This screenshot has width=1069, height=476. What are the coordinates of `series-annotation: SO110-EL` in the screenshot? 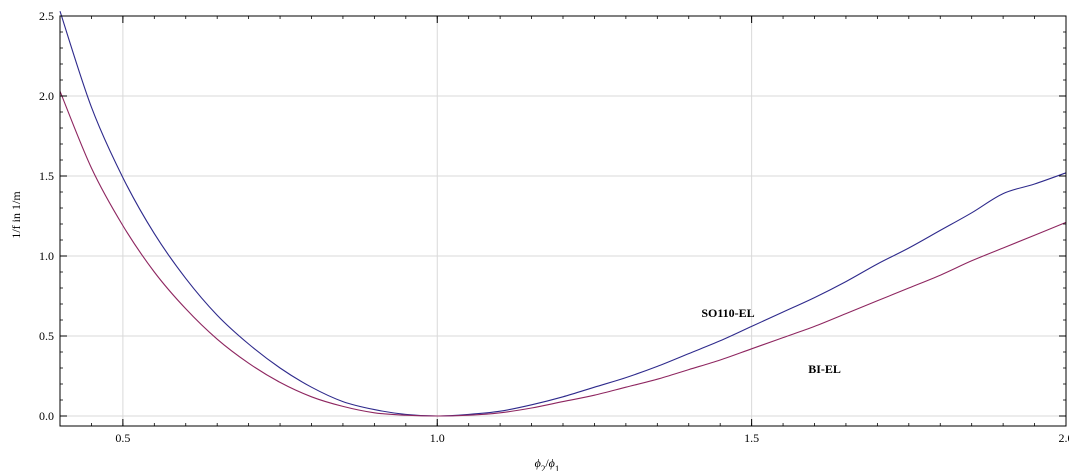 It's located at (727, 313).